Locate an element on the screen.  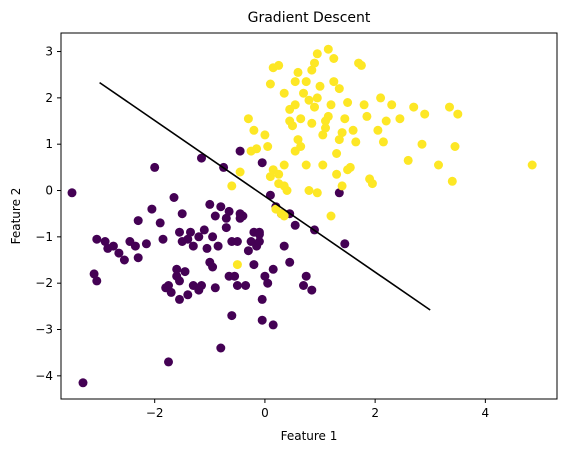
y-tick-label: −1 is located at coordinates (44, 237).